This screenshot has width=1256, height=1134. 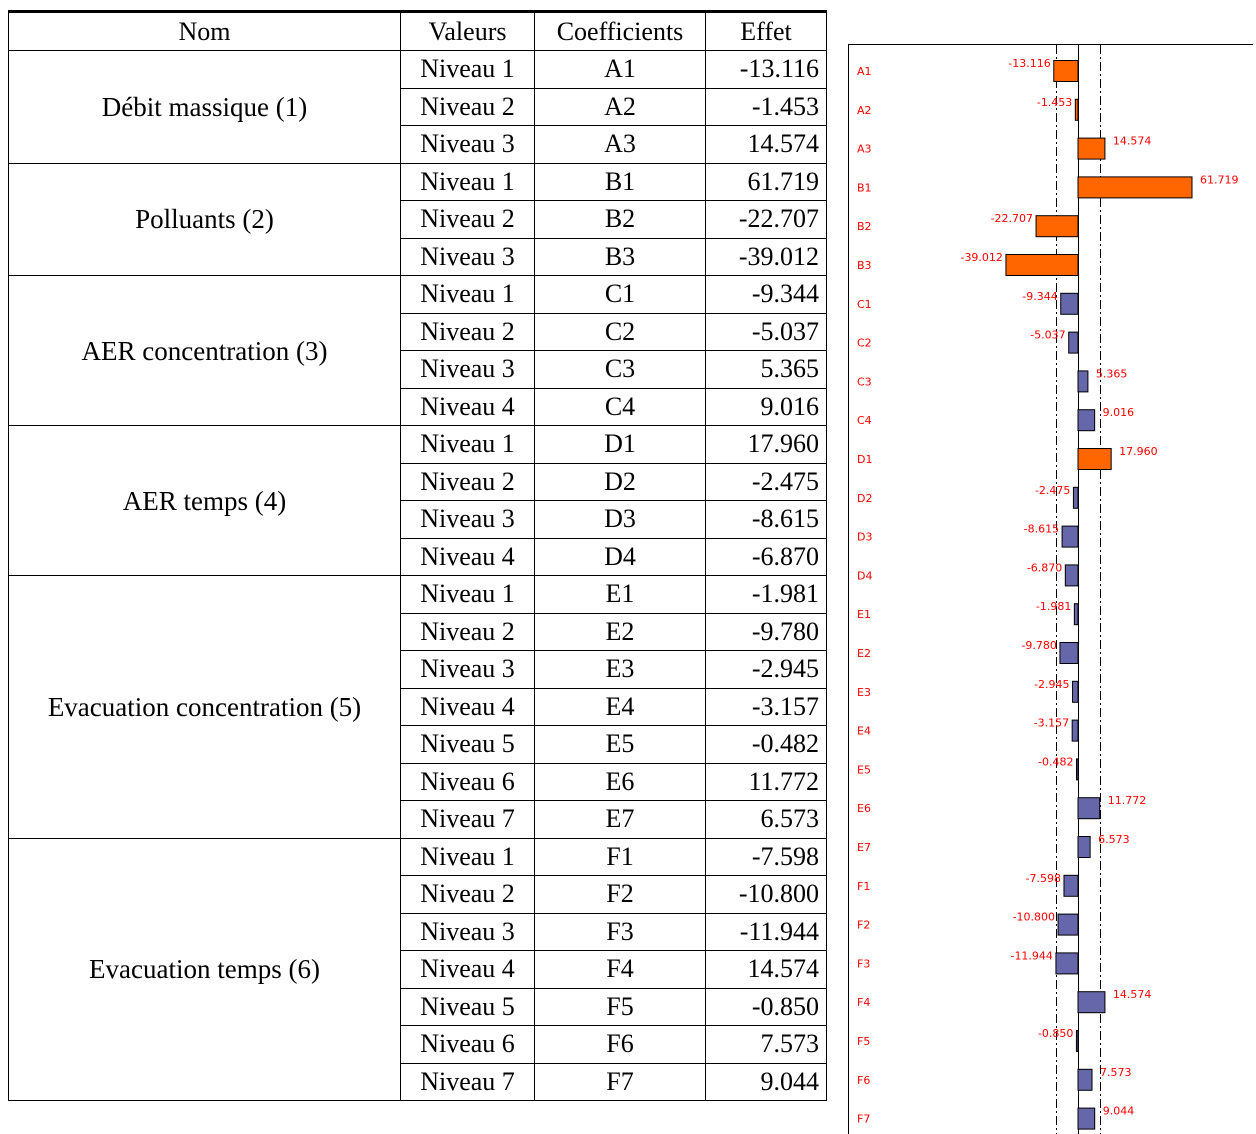 What do you see at coordinates (1112, 373) in the screenshot?
I see `value-label: 5.365` at bounding box center [1112, 373].